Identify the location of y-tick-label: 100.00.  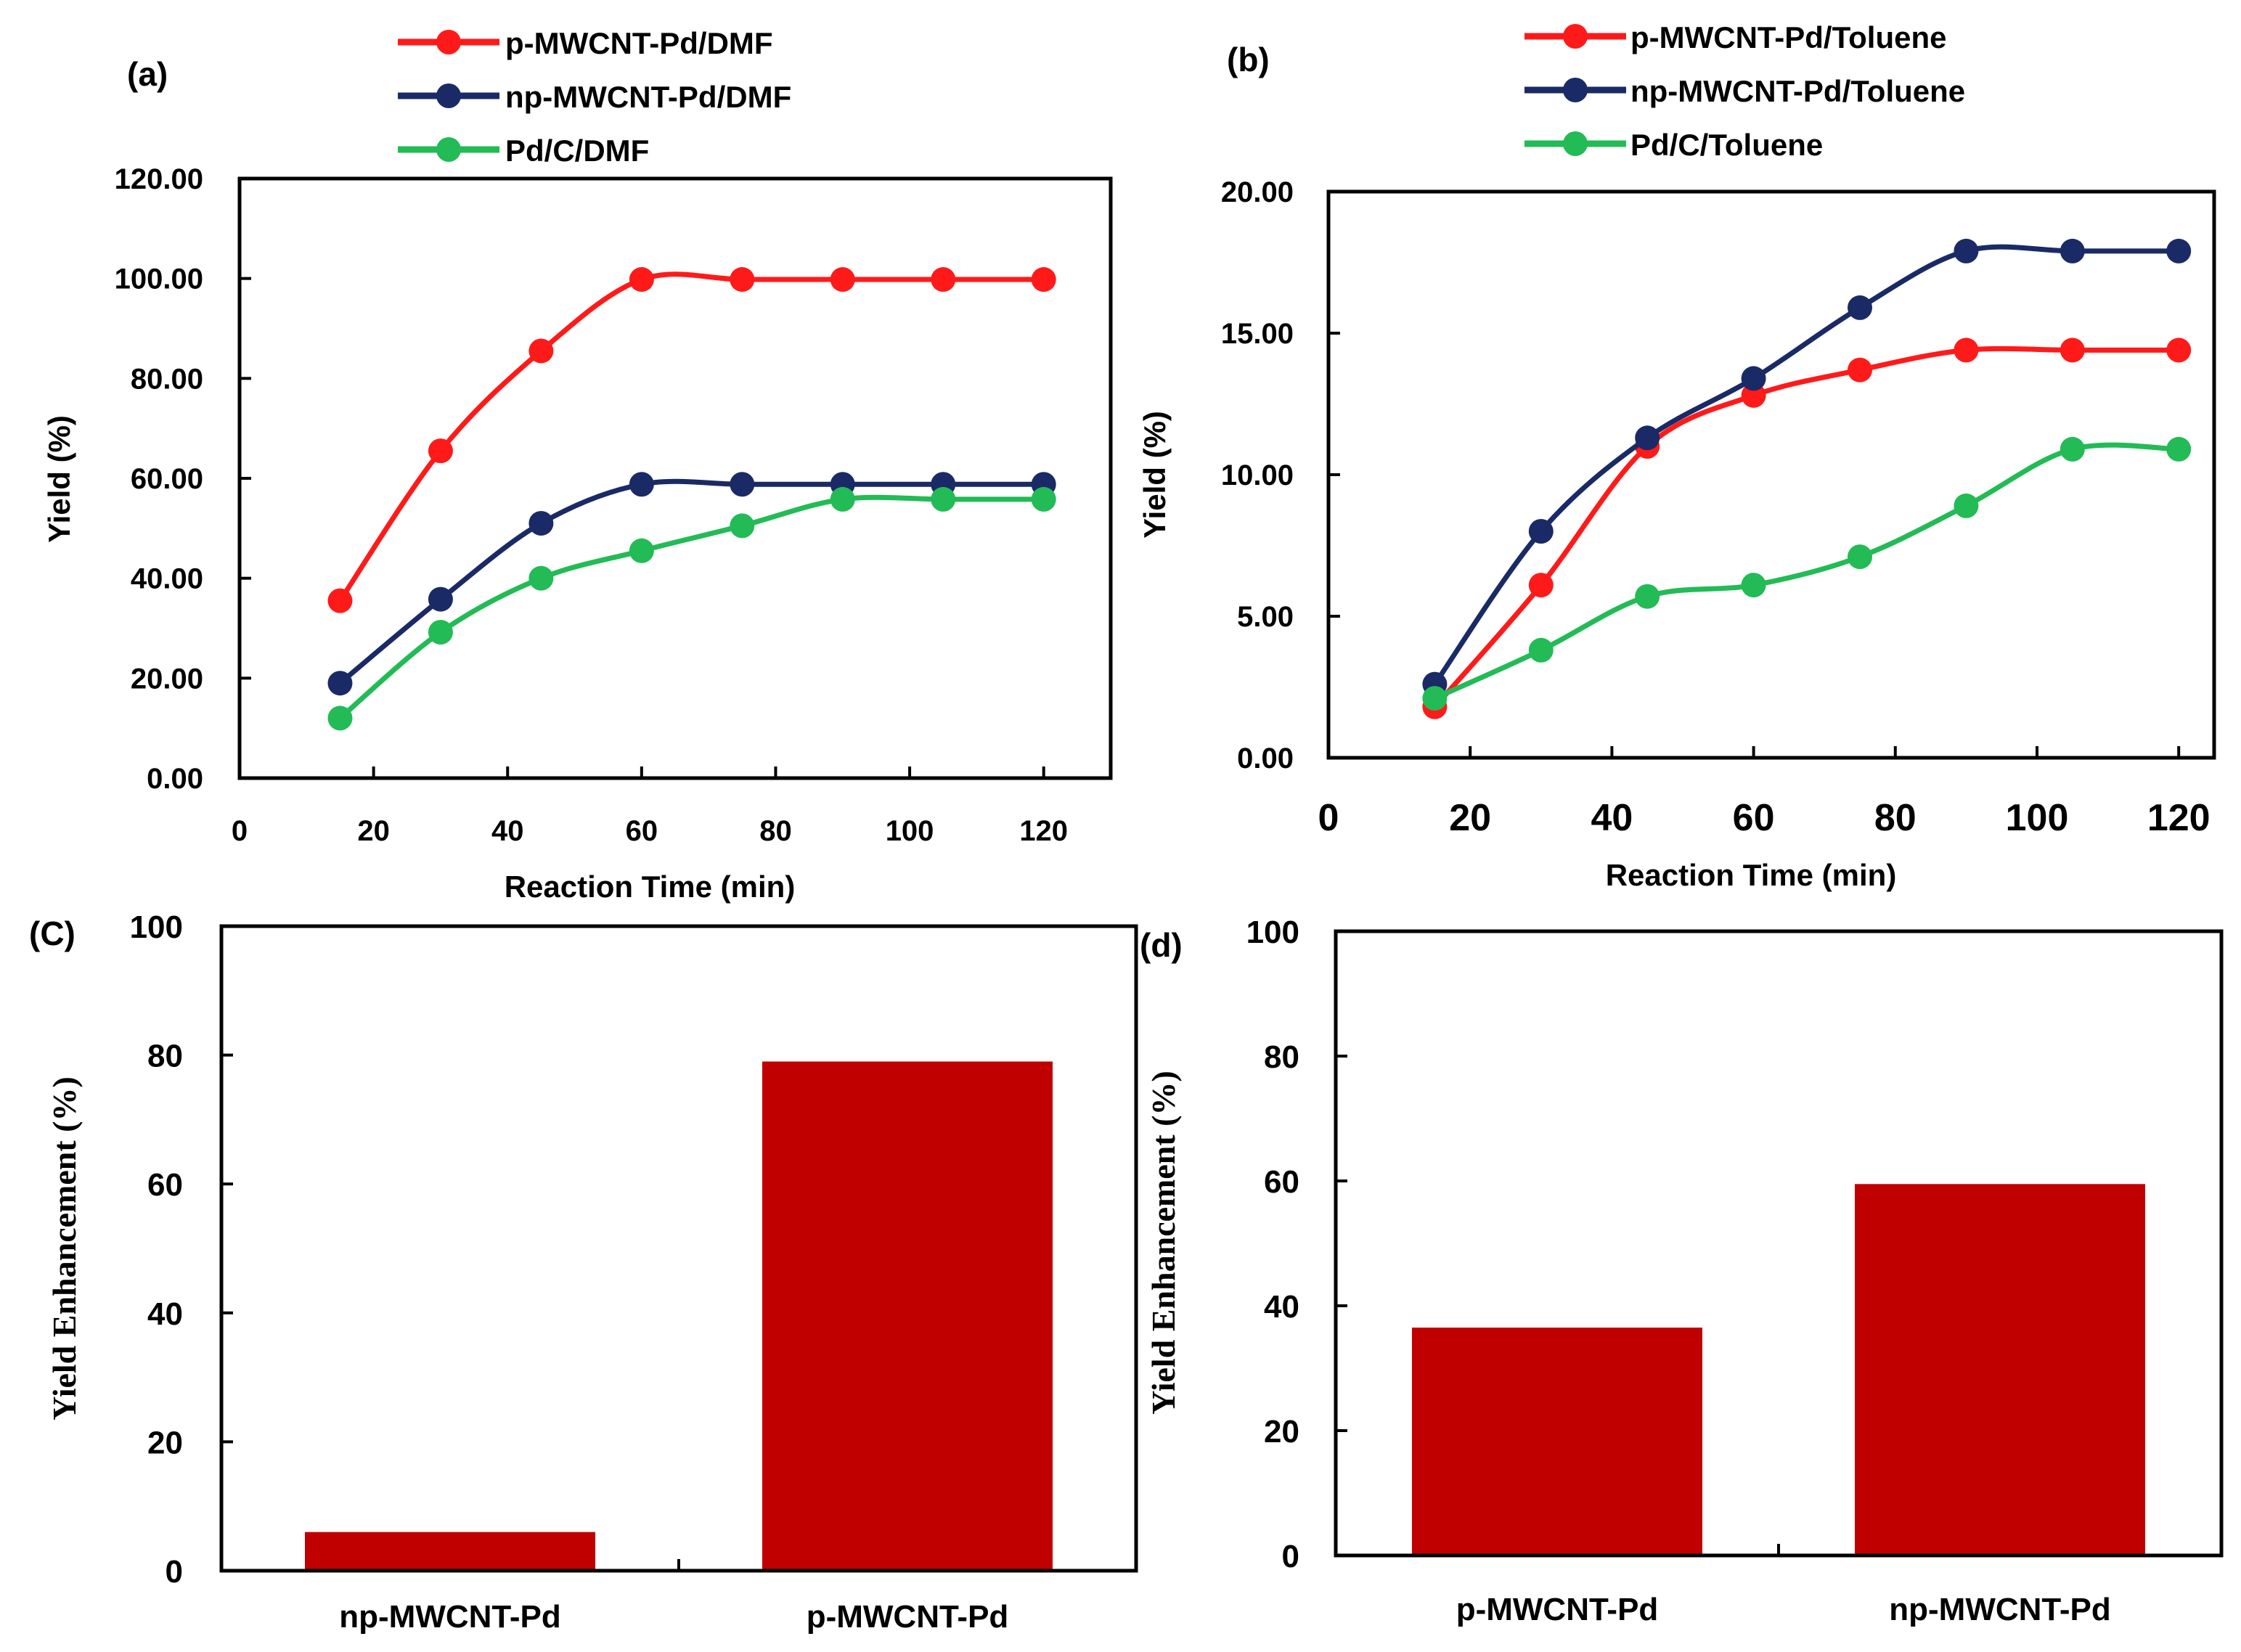
(159, 279).